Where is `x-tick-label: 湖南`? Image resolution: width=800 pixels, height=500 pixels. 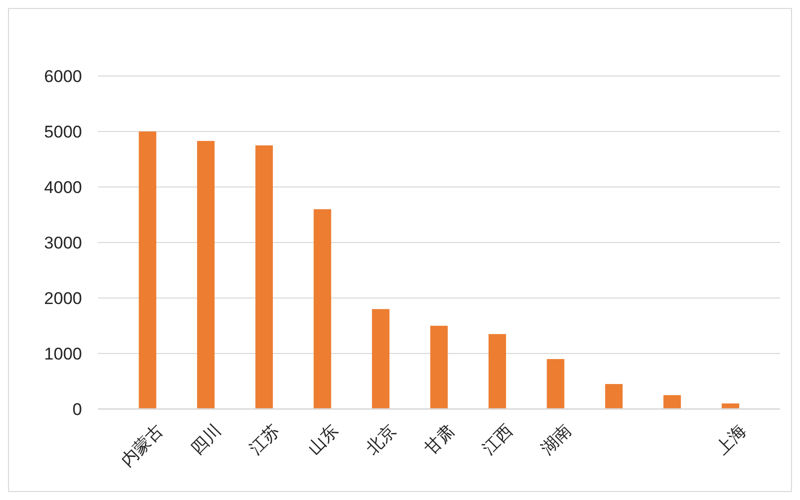
x-tick-label: 湖南 is located at coordinates (556, 439).